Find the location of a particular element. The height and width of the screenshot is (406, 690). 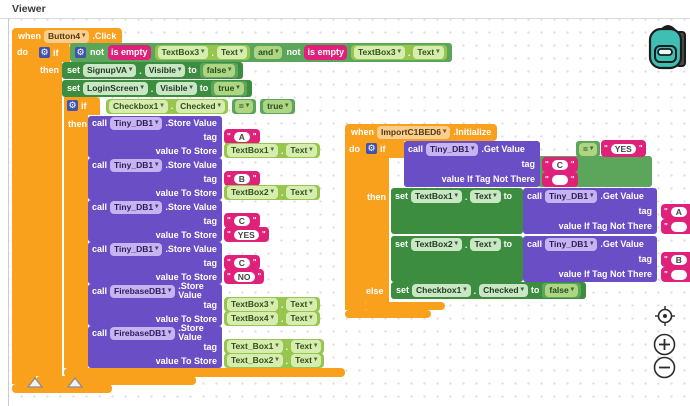

block-when-importc1bed6-initialize: when ImportC1BED6 .Initialize is located at coordinates (421, 132).